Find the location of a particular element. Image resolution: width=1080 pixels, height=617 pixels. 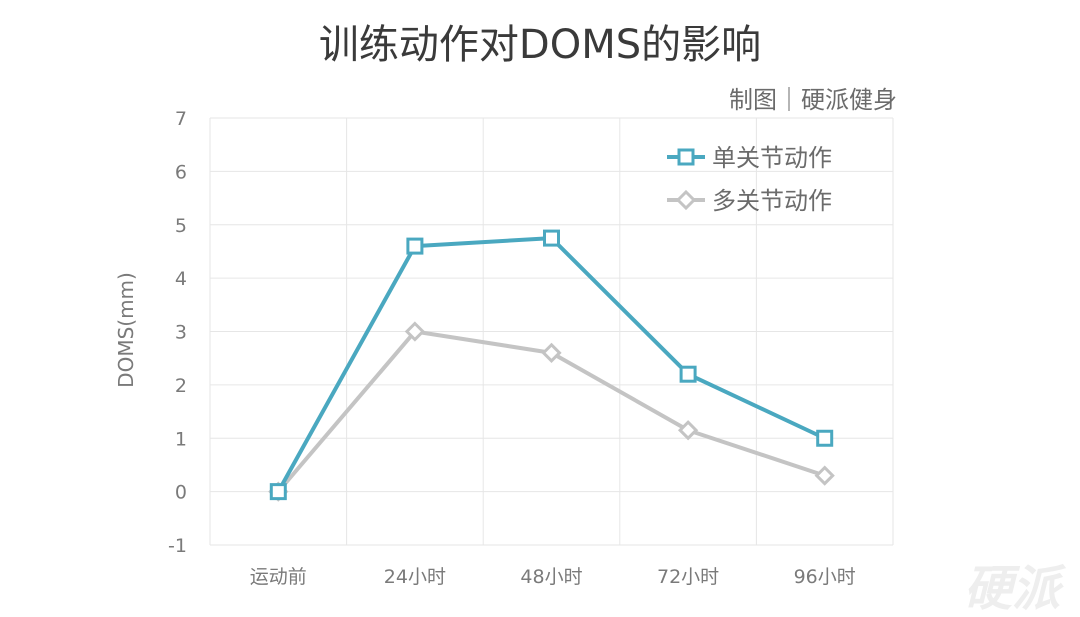

legend-label: 多关节动作 is located at coordinates (772, 201).